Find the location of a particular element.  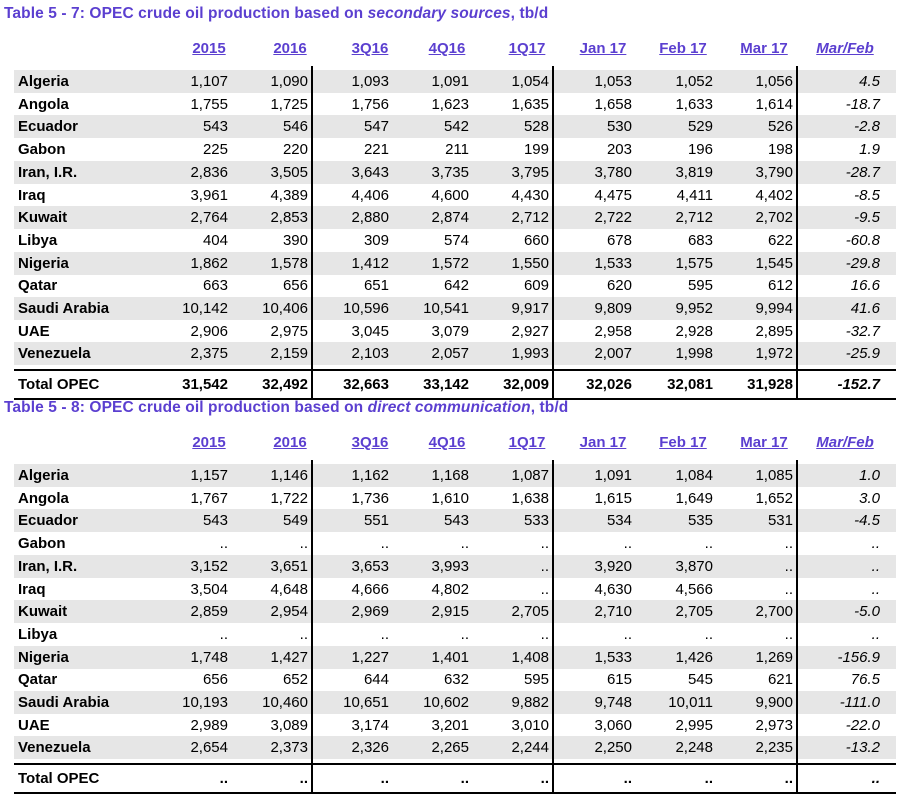

table-row: Ecuador 543 546 547 542 528 530 529 526 -2.8 is located at coordinates (455, 127).